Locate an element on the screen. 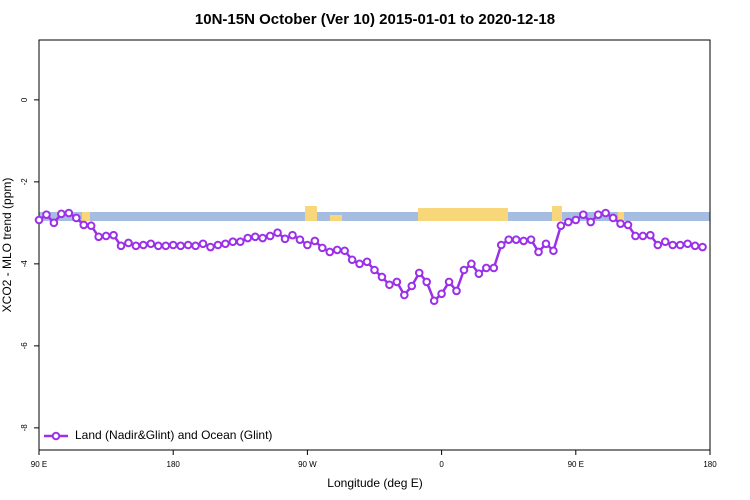 The image size is (750, 500). x-tick-label: 90 W is located at coordinates (307, 464).